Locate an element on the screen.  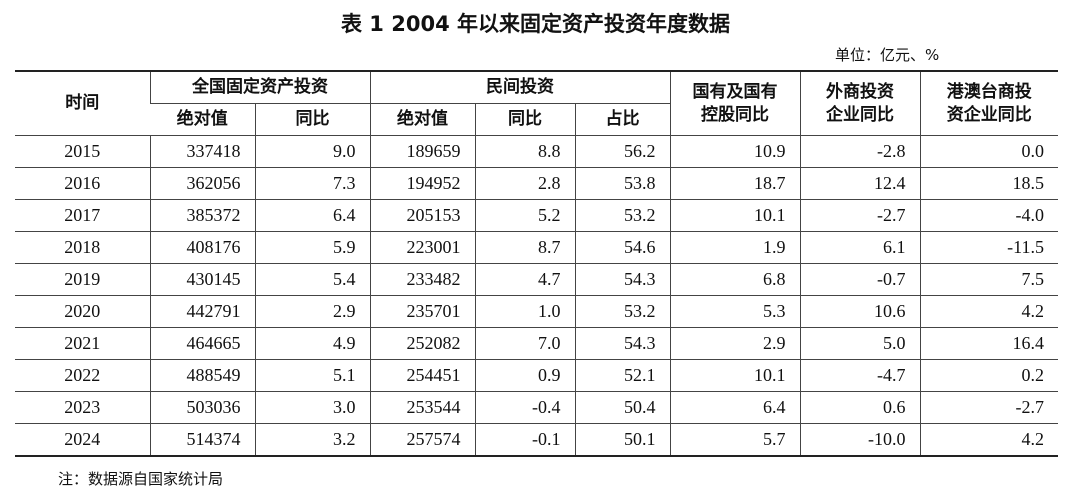
value-cell: 3.2 is located at coordinates (312, 440).